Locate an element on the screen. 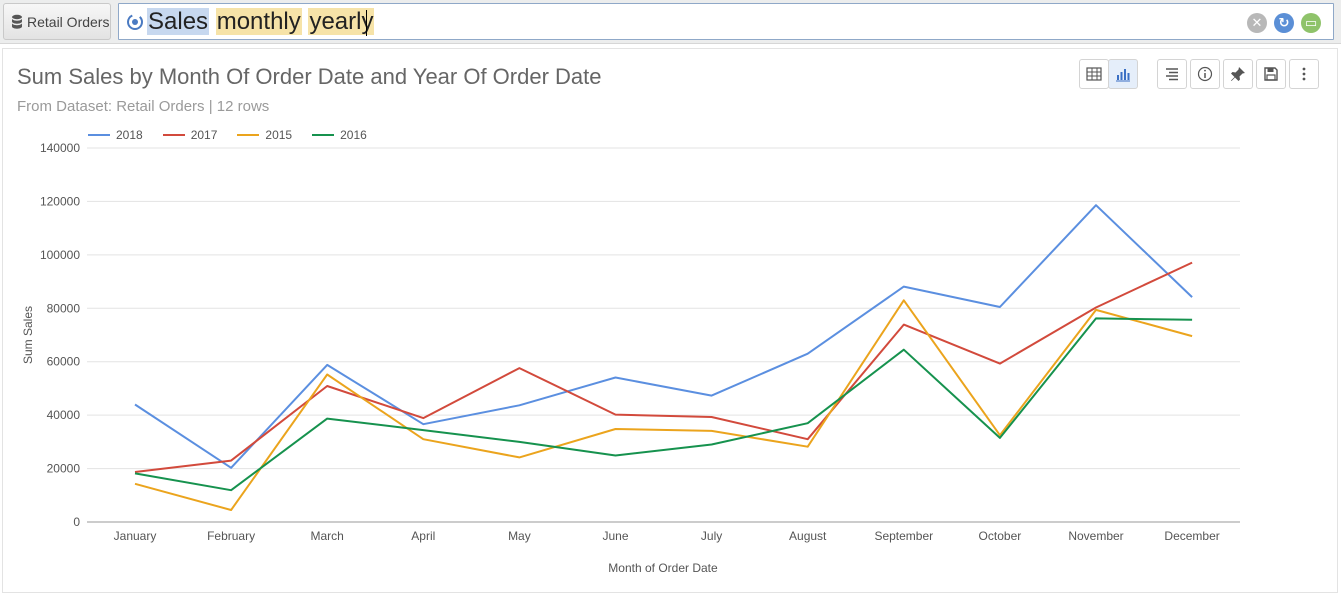 The image size is (1341, 595). query-token: Sales is located at coordinates (178, 21).